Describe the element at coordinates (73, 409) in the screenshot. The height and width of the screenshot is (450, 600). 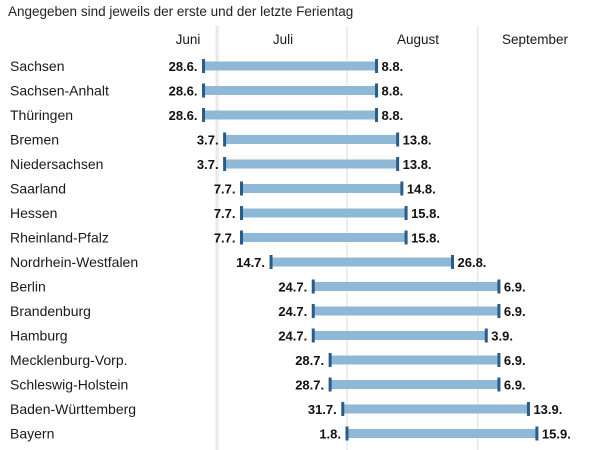
I see `state-label: Baden-Württemberg` at that location.